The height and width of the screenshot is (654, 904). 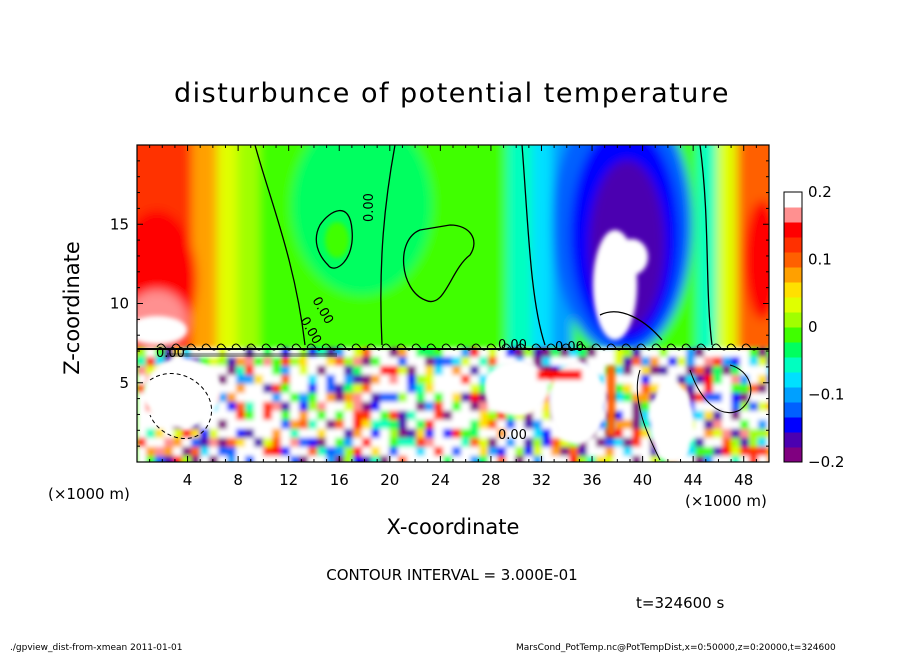 I want to click on colorbar-frame, so click(x=793, y=327).